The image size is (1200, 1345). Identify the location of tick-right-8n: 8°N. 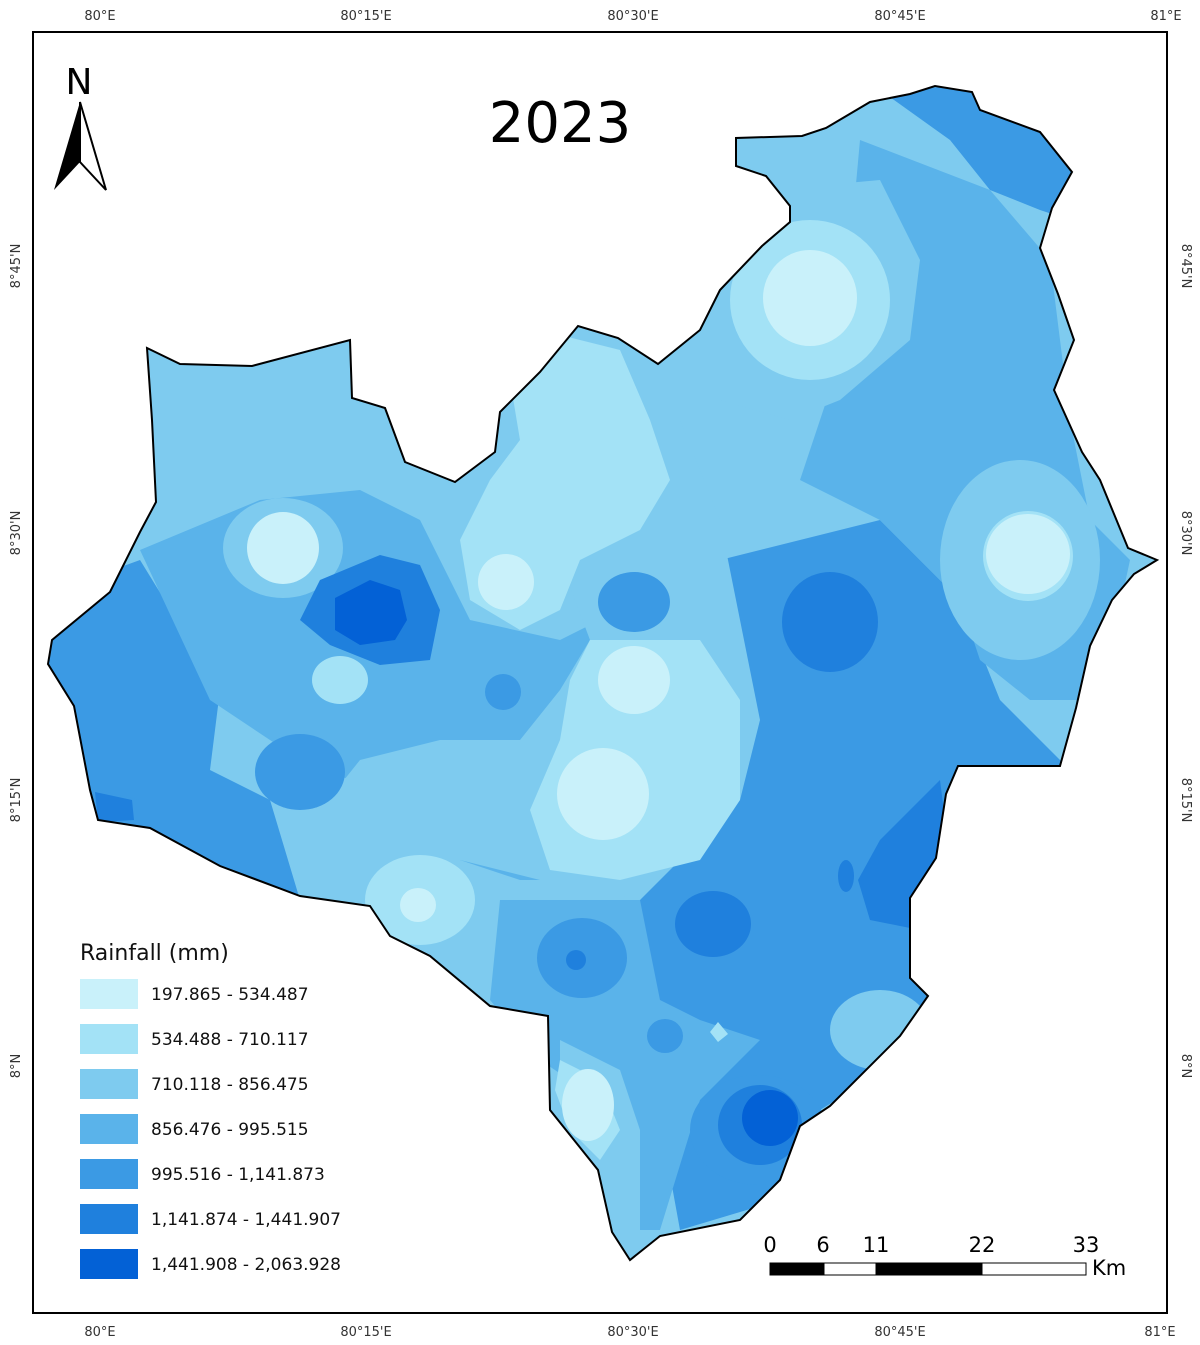
(1185, 1066).